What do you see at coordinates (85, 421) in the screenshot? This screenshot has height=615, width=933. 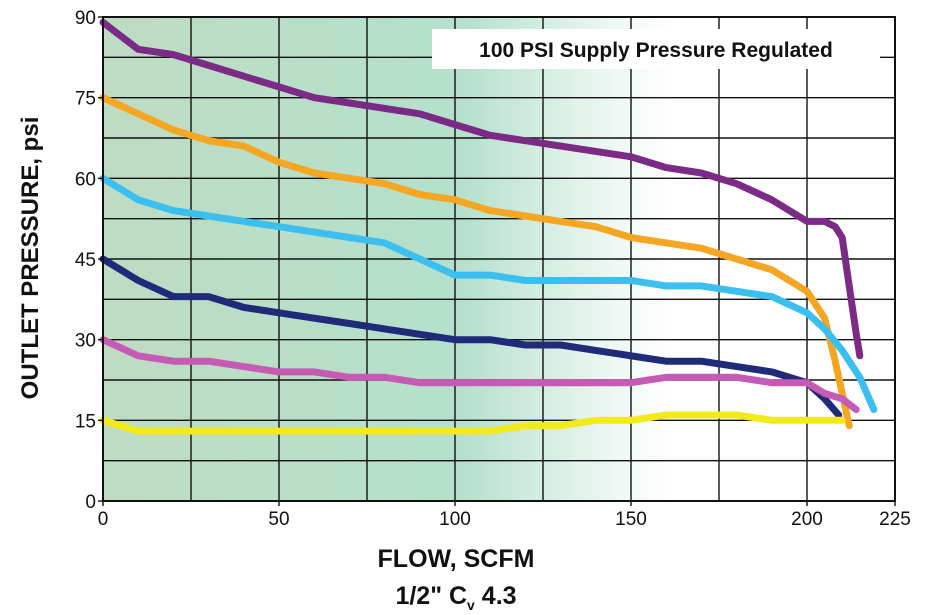 I see `y-tick-label: 15` at bounding box center [85, 421].